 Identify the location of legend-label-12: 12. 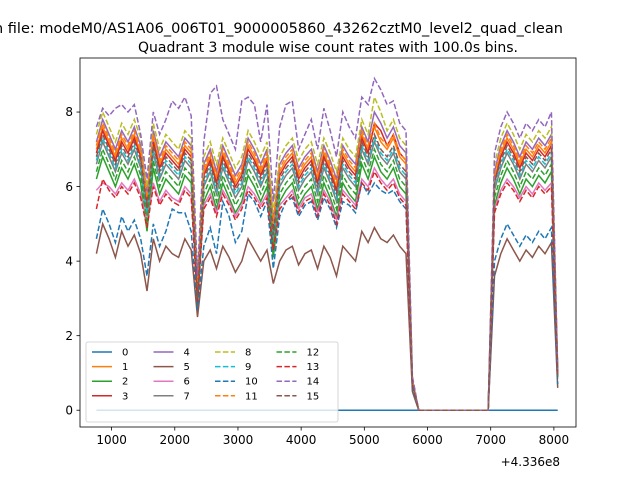
(313, 353).